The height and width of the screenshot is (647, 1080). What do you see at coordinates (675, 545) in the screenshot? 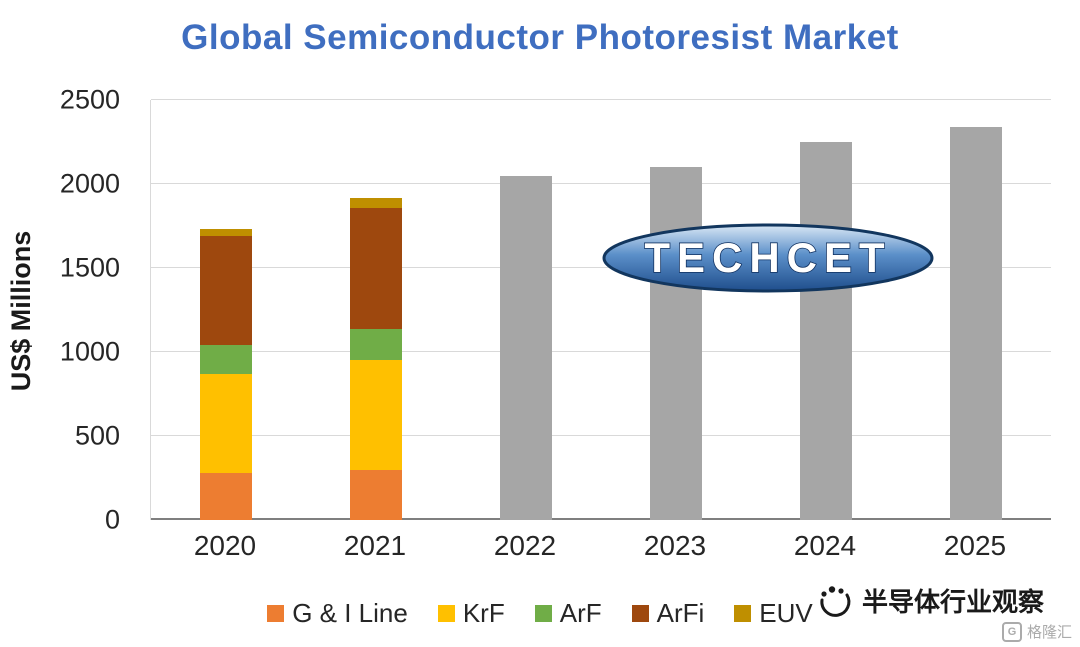
I see `x-tick-label: 2023` at bounding box center [675, 545].